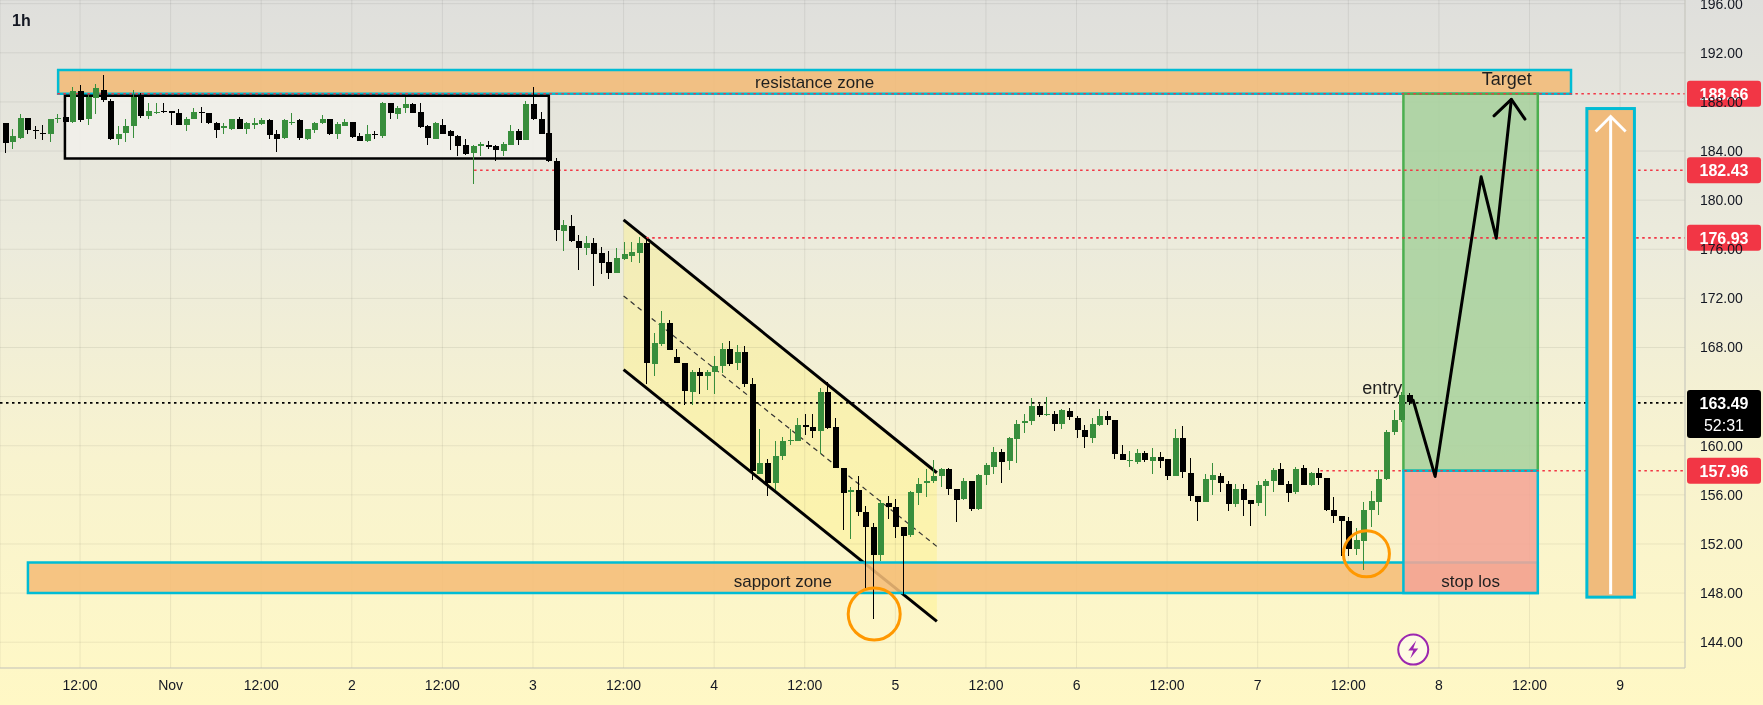 Image resolution: width=1763 pixels, height=705 pixels. Describe the element at coordinates (1438, 684) in the screenshot. I see `x-tick-label: 8` at that location.